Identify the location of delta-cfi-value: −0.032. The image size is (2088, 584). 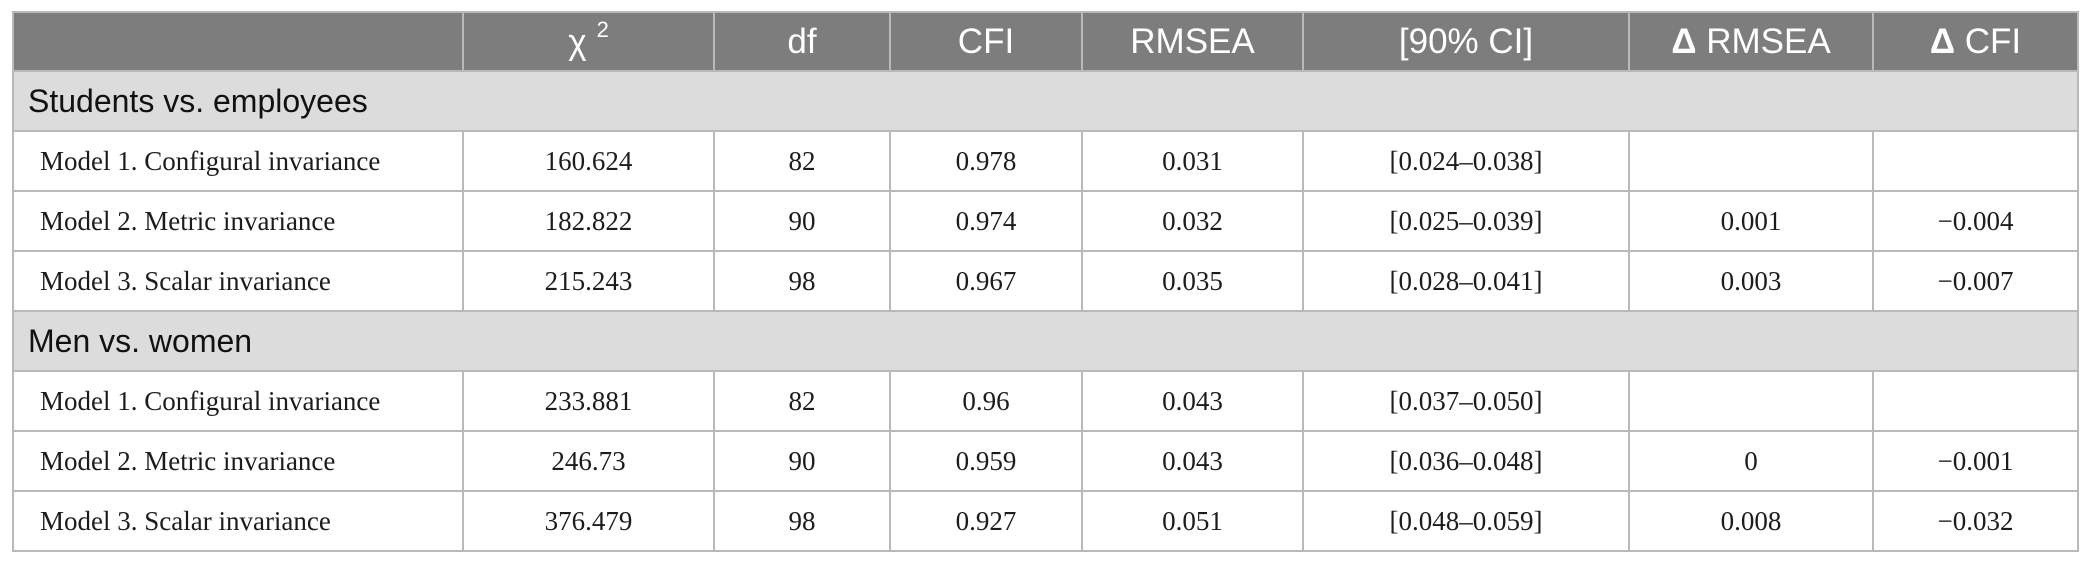
(1975, 521).